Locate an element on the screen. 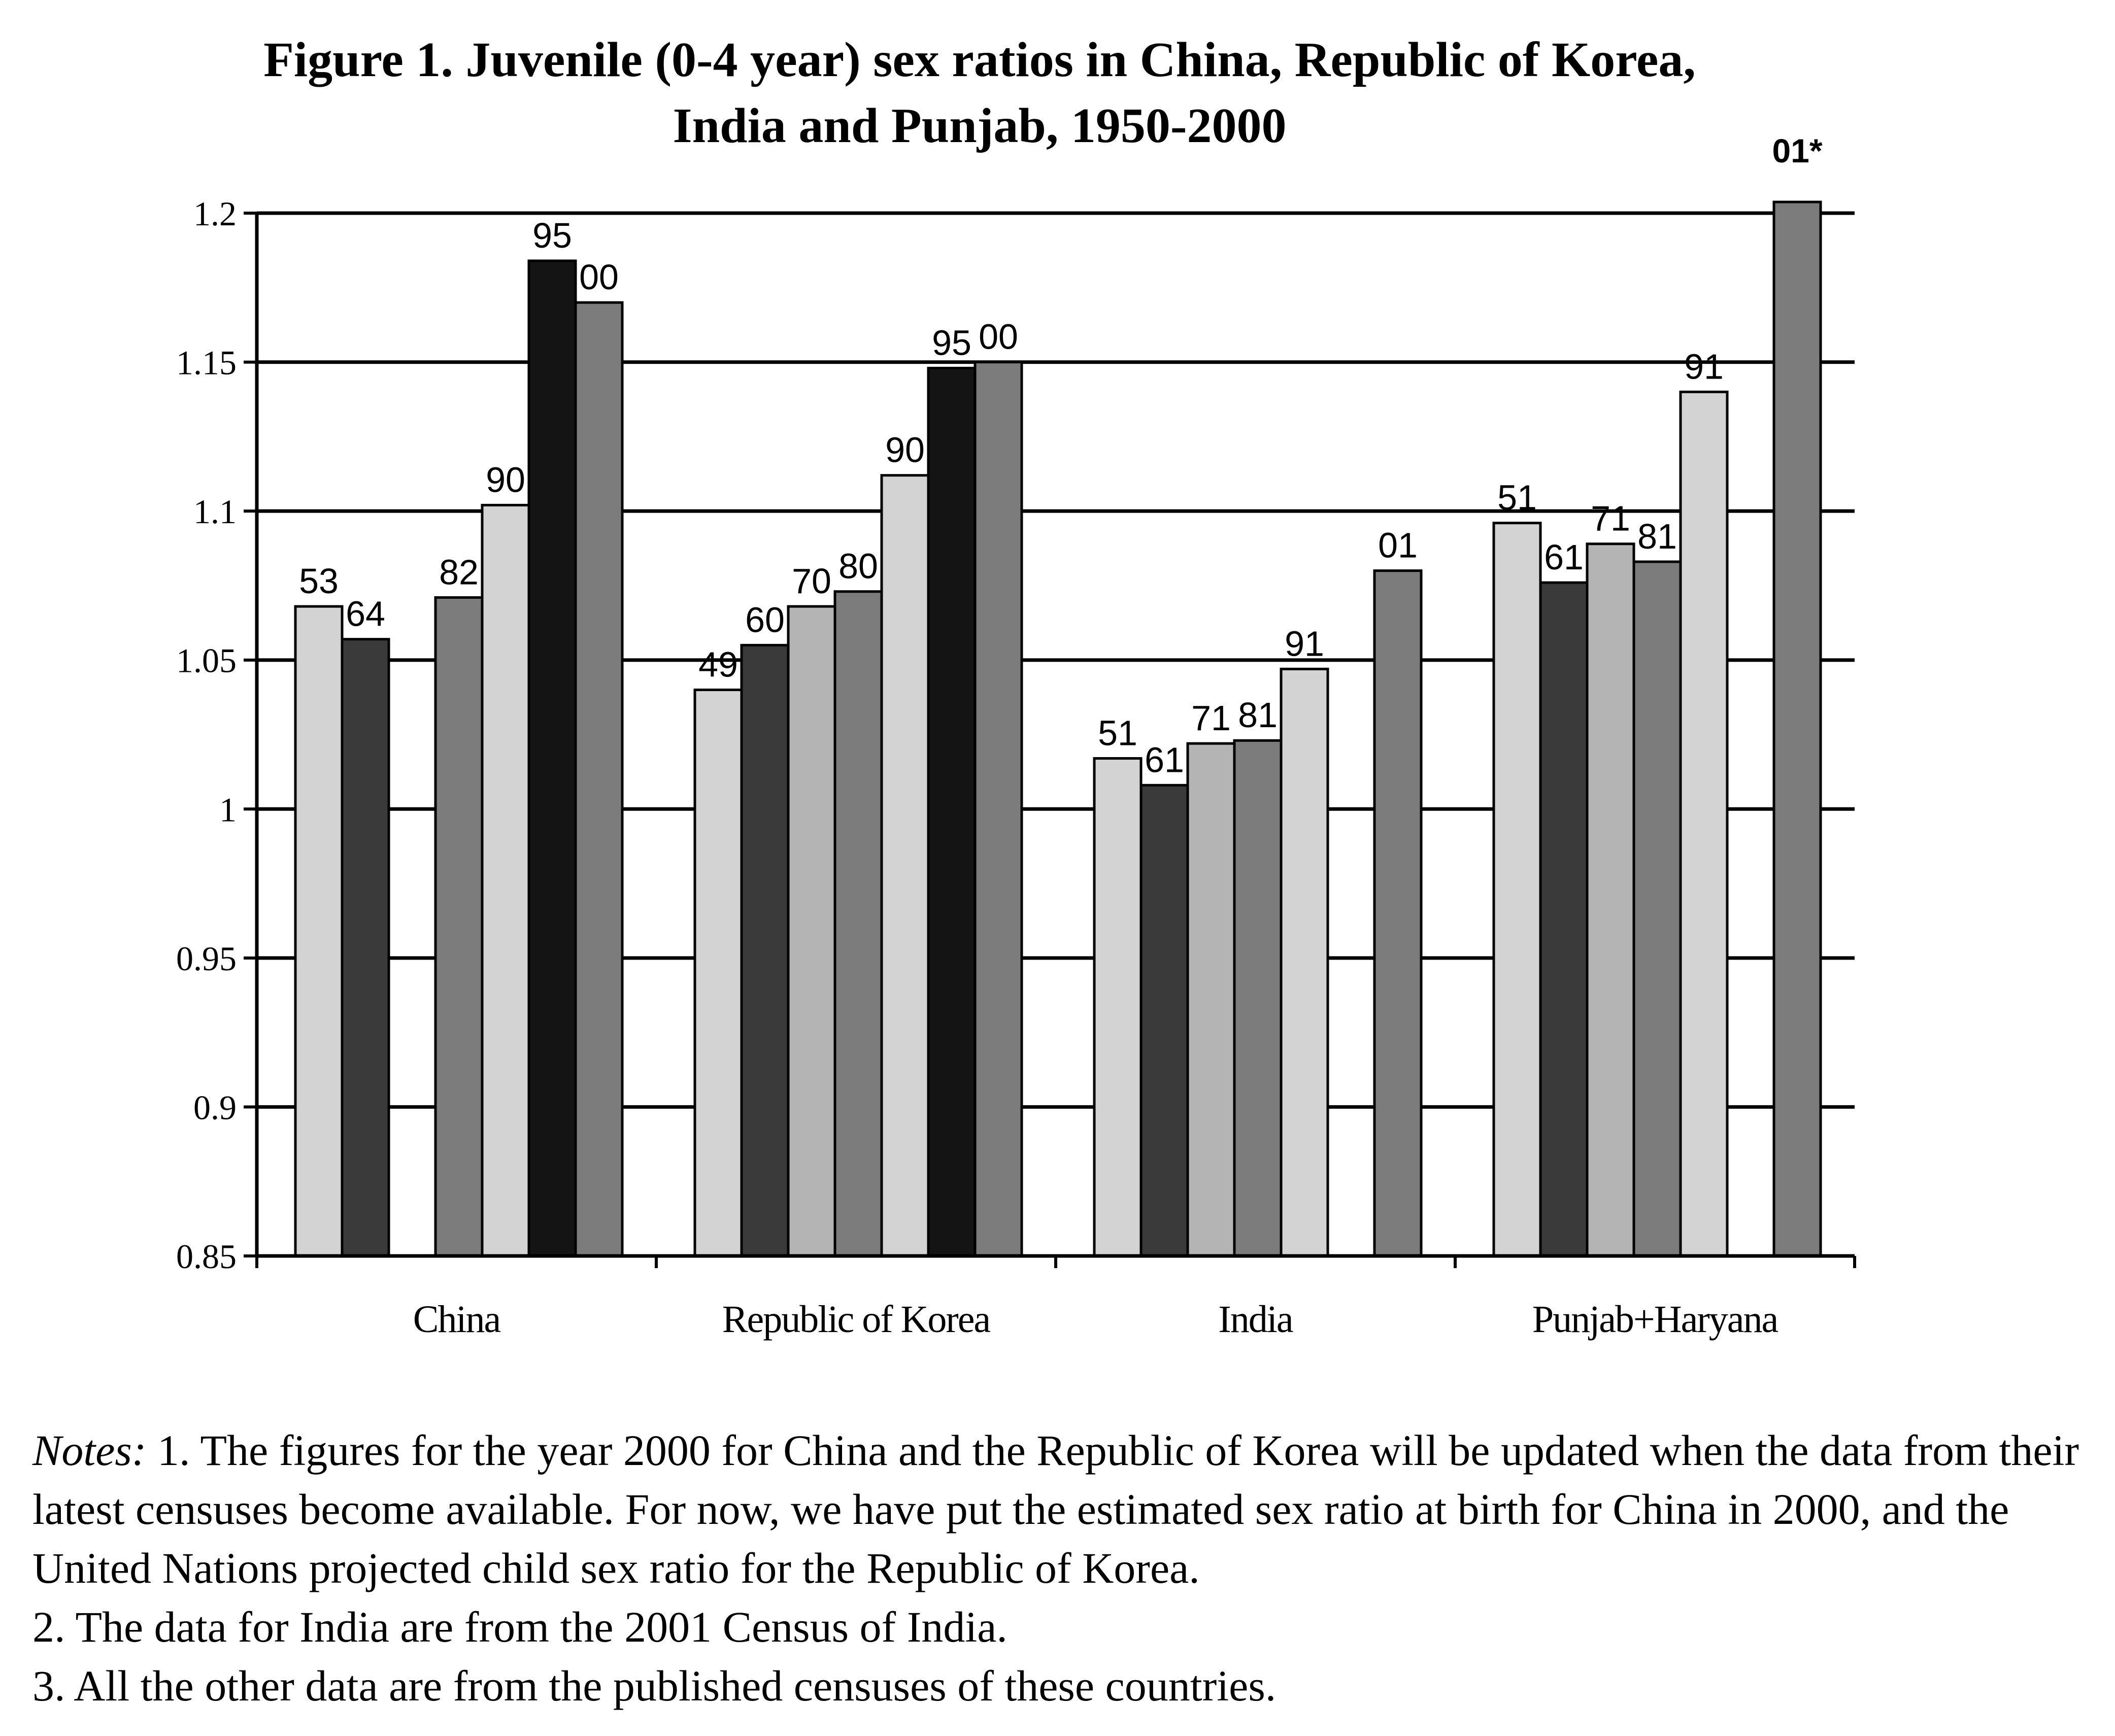  y-tick-label: 1.05 is located at coordinates (206, 660).